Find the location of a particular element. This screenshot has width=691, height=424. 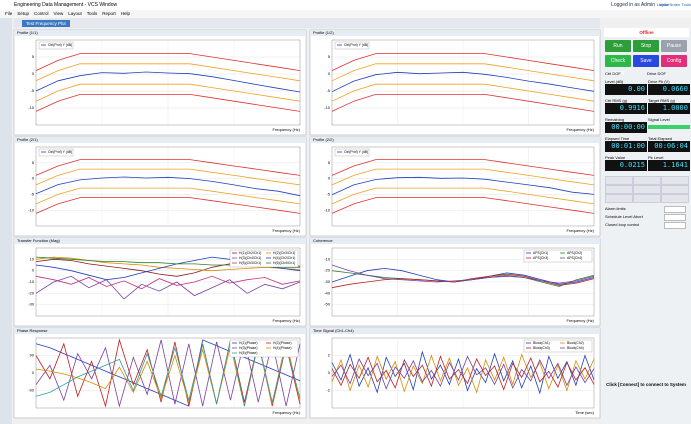

readout: Total Elapsed 00:06:04 is located at coordinates (669, 144).